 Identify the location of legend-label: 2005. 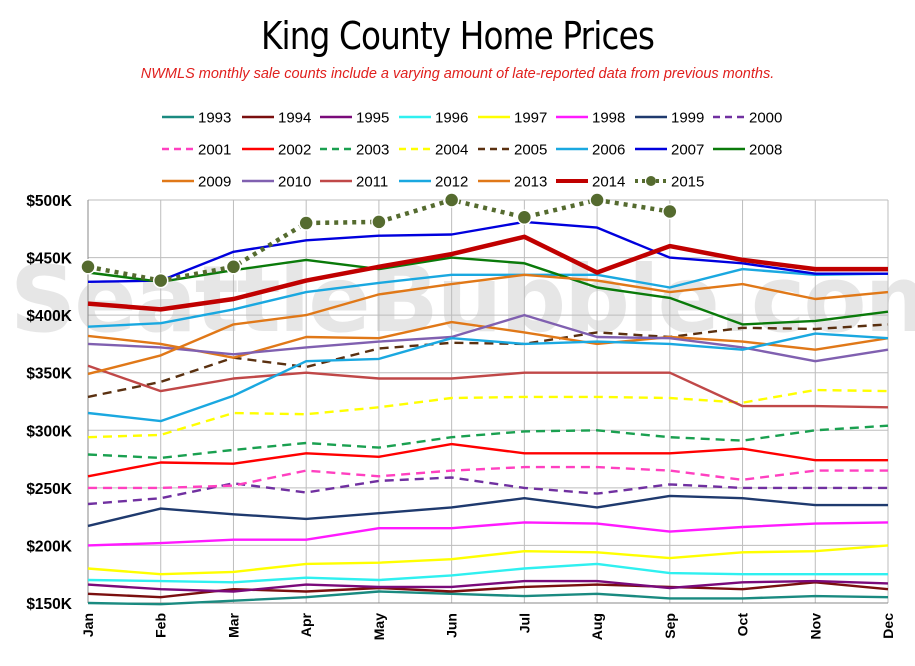
(530, 150).